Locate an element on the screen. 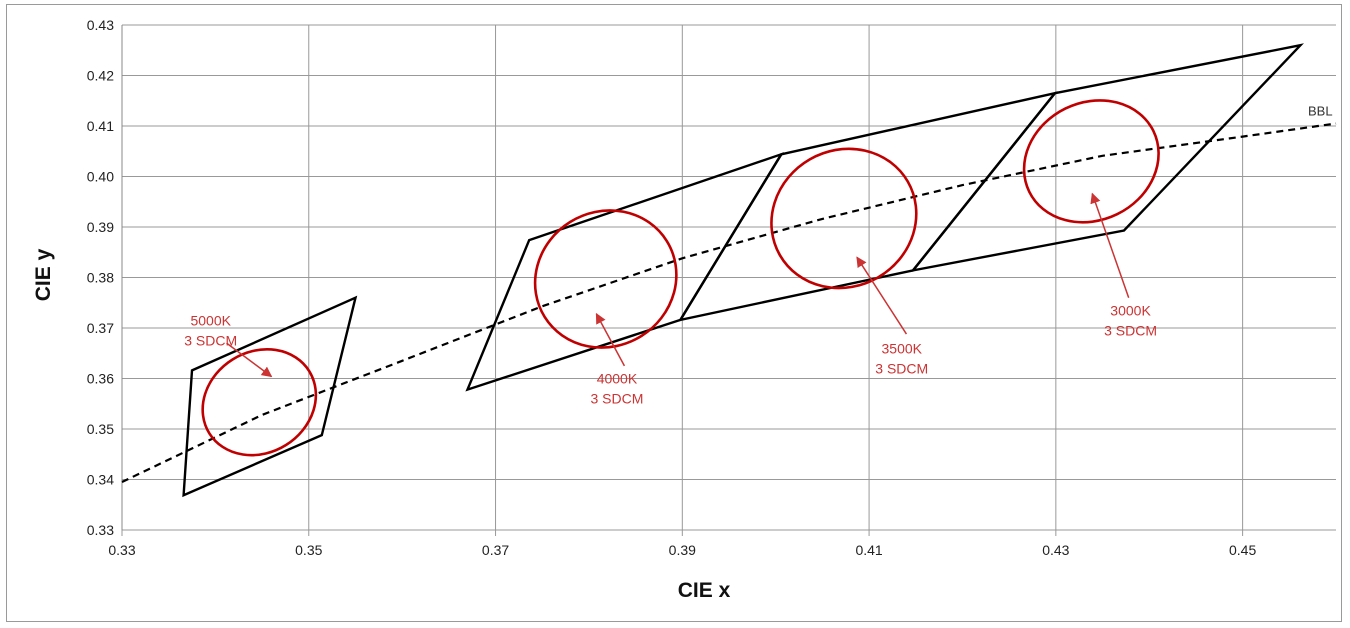 This screenshot has width=1350, height=628. annotation-label: 3500K is located at coordinates (902, 348).